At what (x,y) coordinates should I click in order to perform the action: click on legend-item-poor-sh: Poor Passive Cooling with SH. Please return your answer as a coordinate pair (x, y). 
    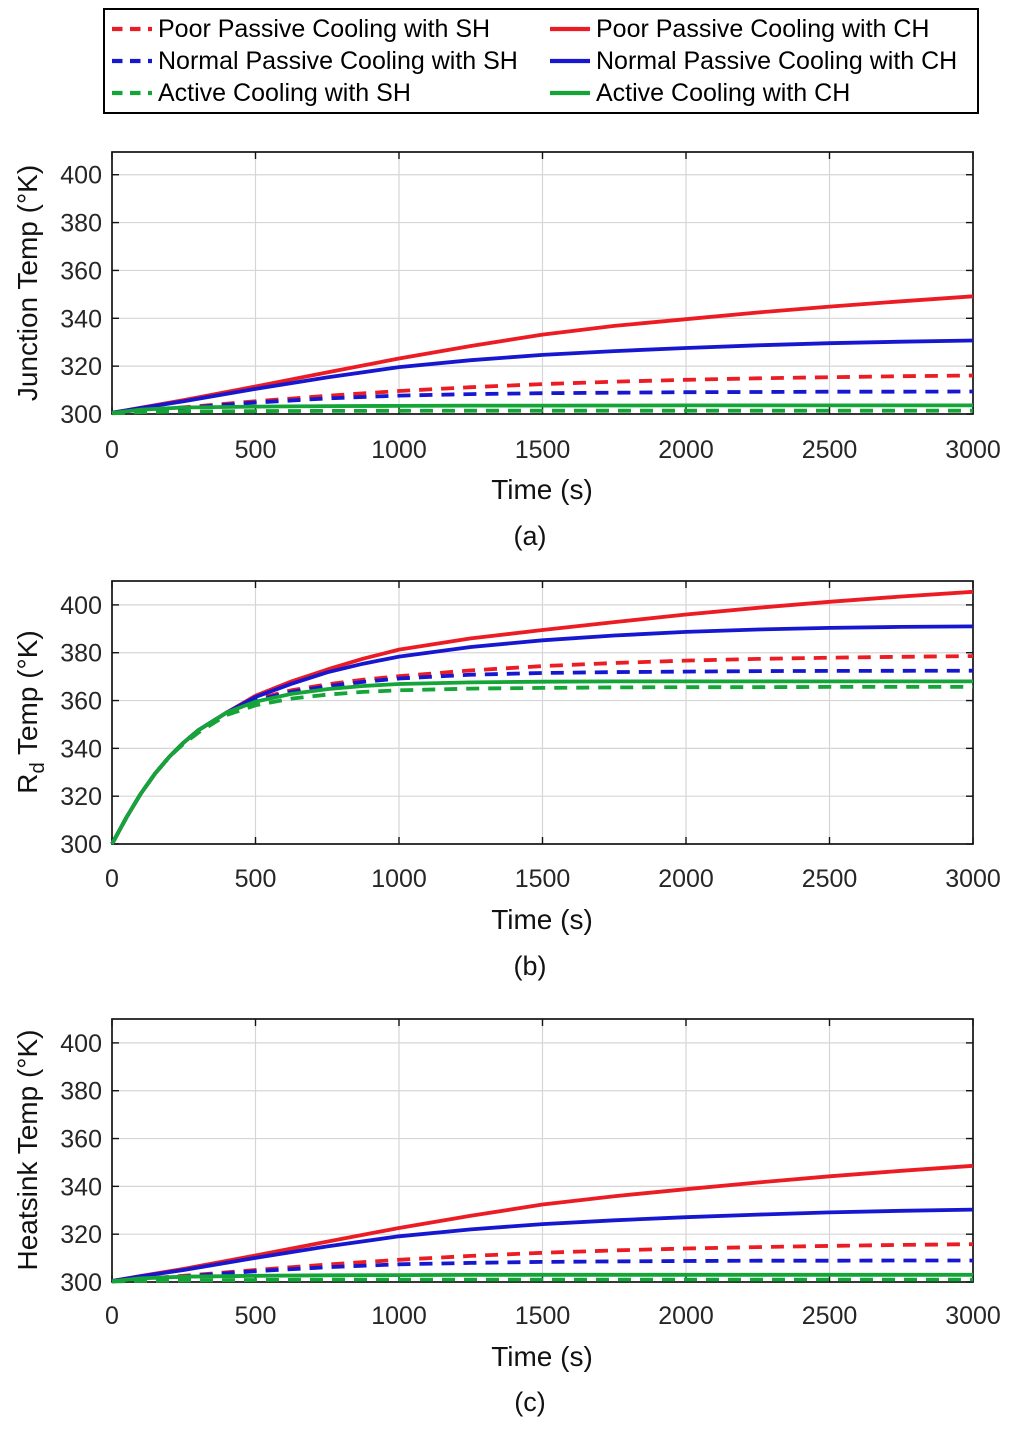
    Looking at the image, I should click on (330, 29).